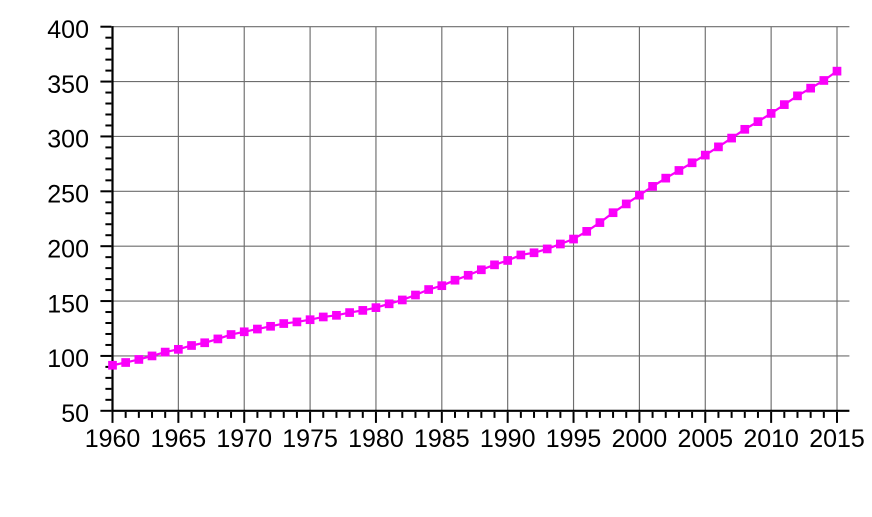 This screenshot has width=872, height=517. I want to click on svg-text: 300, so click(68, 140).